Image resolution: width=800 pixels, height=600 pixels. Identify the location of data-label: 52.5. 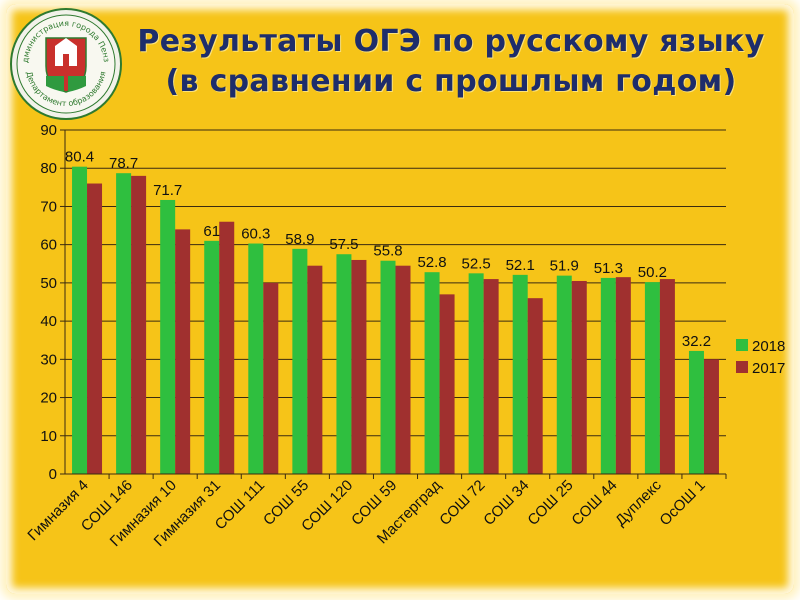
(476, 263).